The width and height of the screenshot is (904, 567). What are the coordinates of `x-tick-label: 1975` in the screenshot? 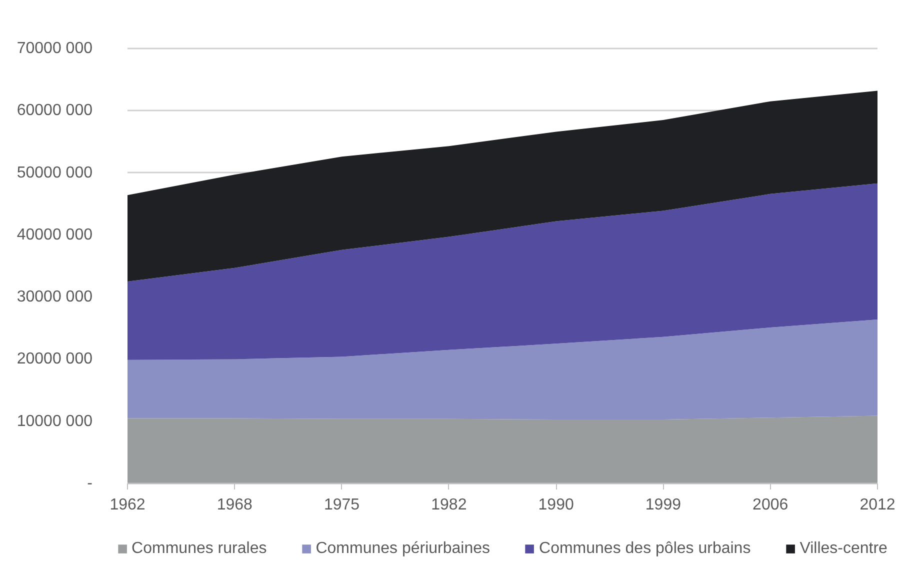 It's located at (342, 505).